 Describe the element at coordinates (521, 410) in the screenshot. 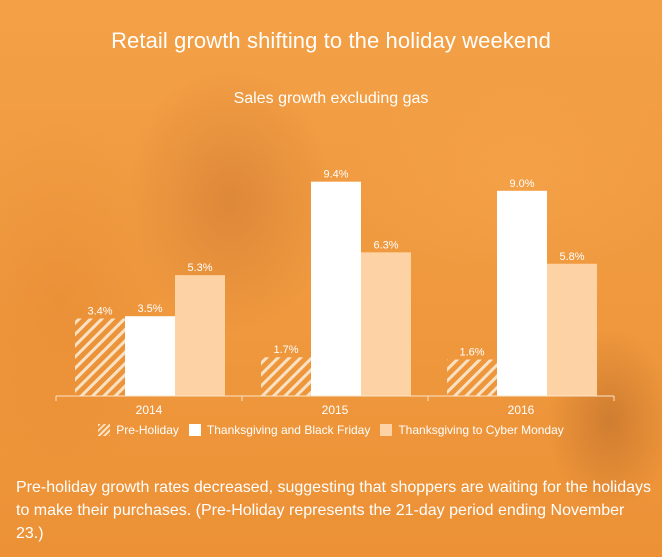

I see `x-tick-label-2016: 2016` at that location.